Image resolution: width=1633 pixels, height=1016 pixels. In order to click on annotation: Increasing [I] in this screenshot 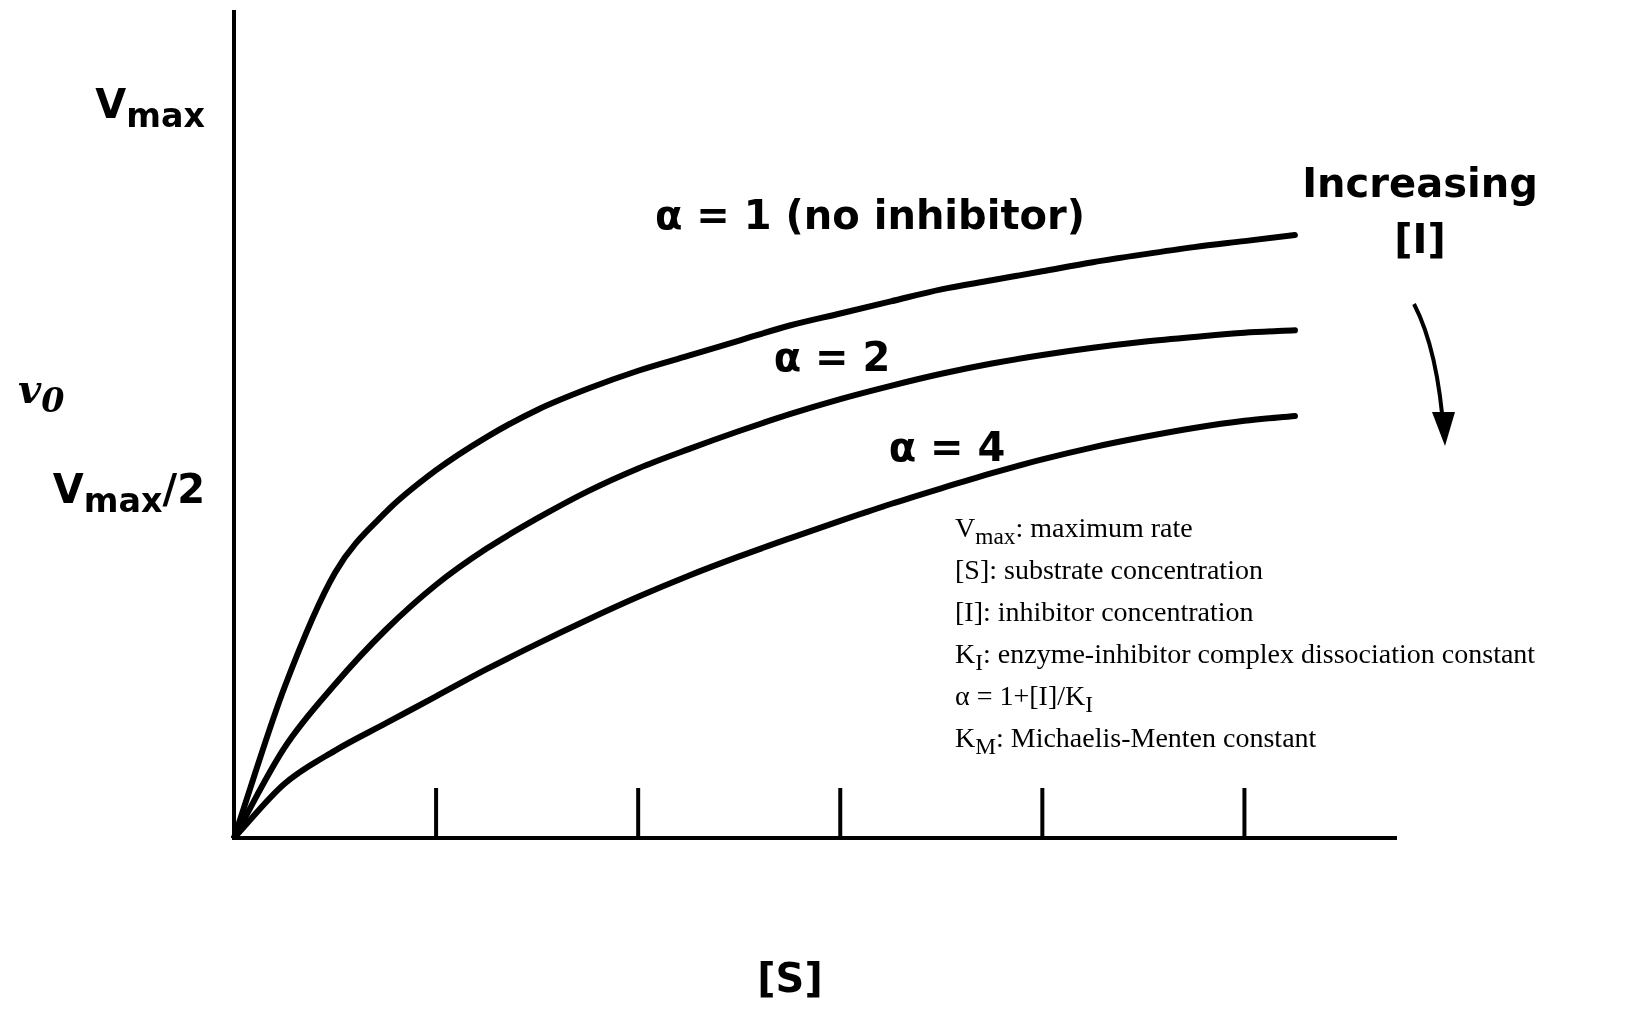, I will do `click(1420, 211)`.